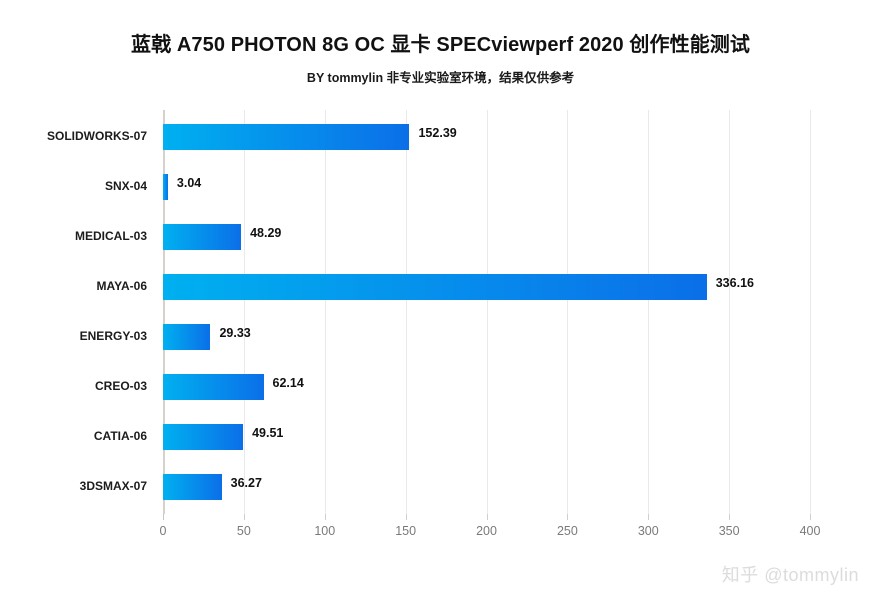  I want to click on x-axis-tick-label: 100, so click(325, 531).